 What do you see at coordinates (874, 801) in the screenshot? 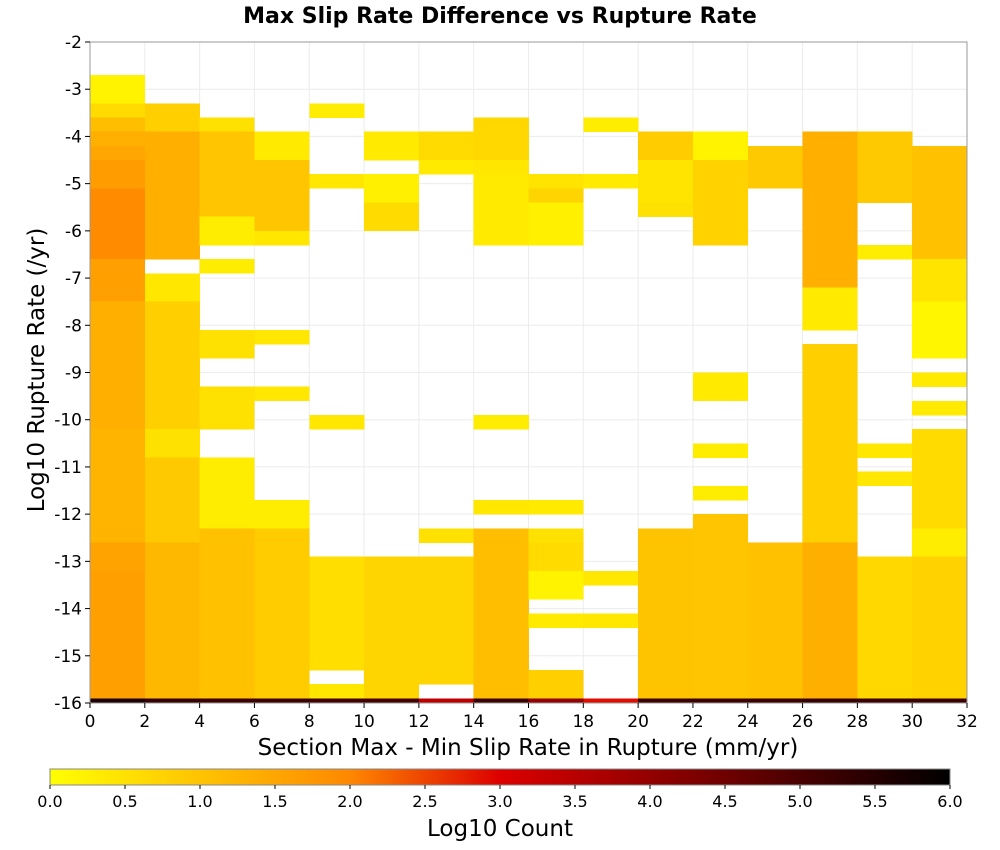
I see `colorbar-tick-label: 5.5` at bounding box center [874, 801].